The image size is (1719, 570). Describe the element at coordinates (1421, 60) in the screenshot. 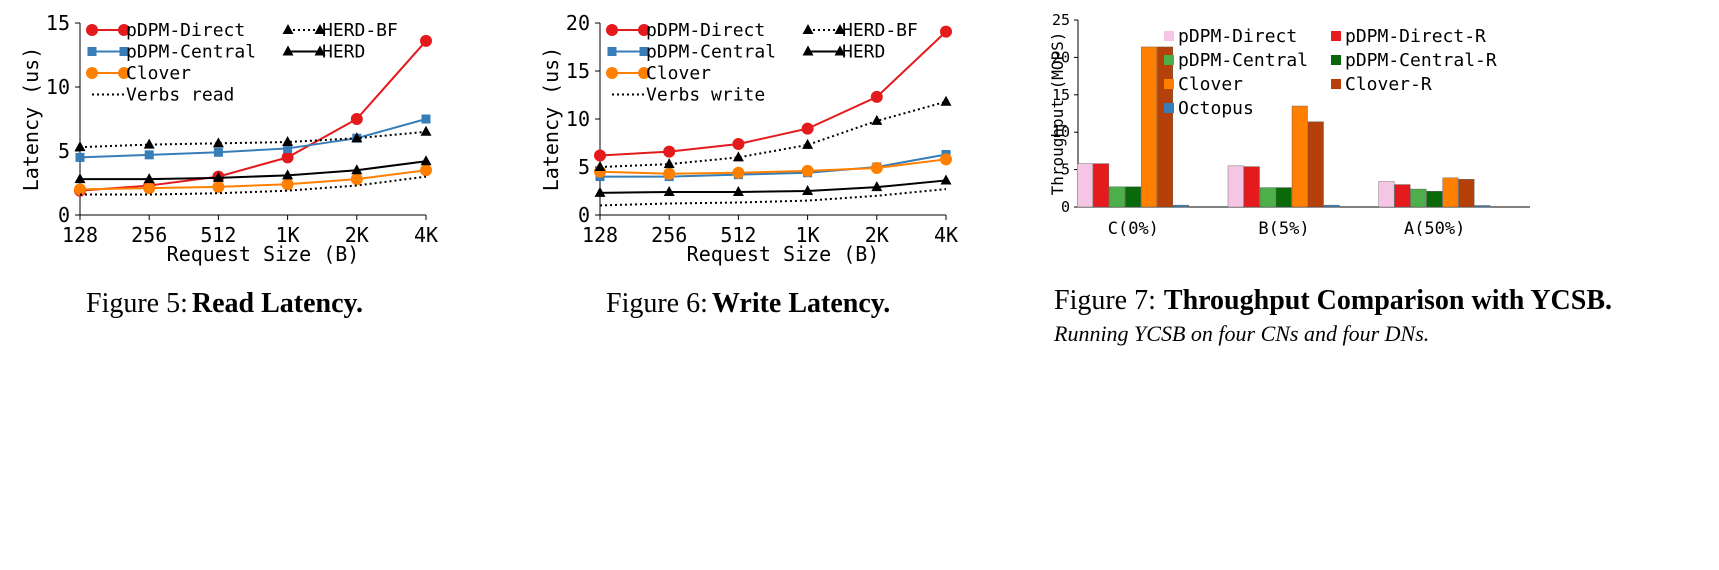

I see `legend-label: pDPM-Central-R` at that location.